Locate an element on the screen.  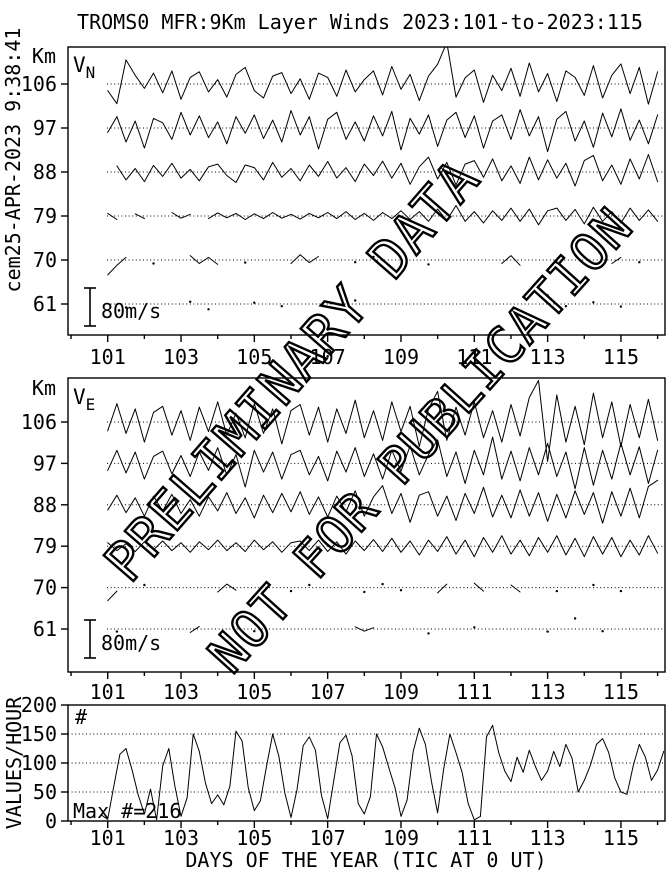
counts-x-tick-label: 109 is located at coordinates (401, 838).